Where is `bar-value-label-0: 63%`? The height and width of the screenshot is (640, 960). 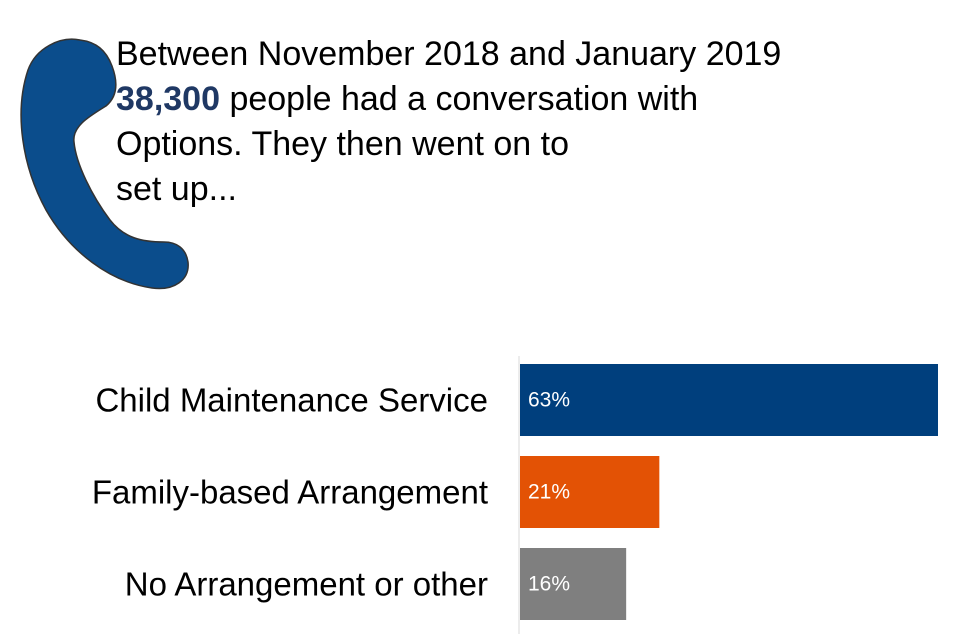 bar-value-label-0: 63% is located at coordinates (549, 400).